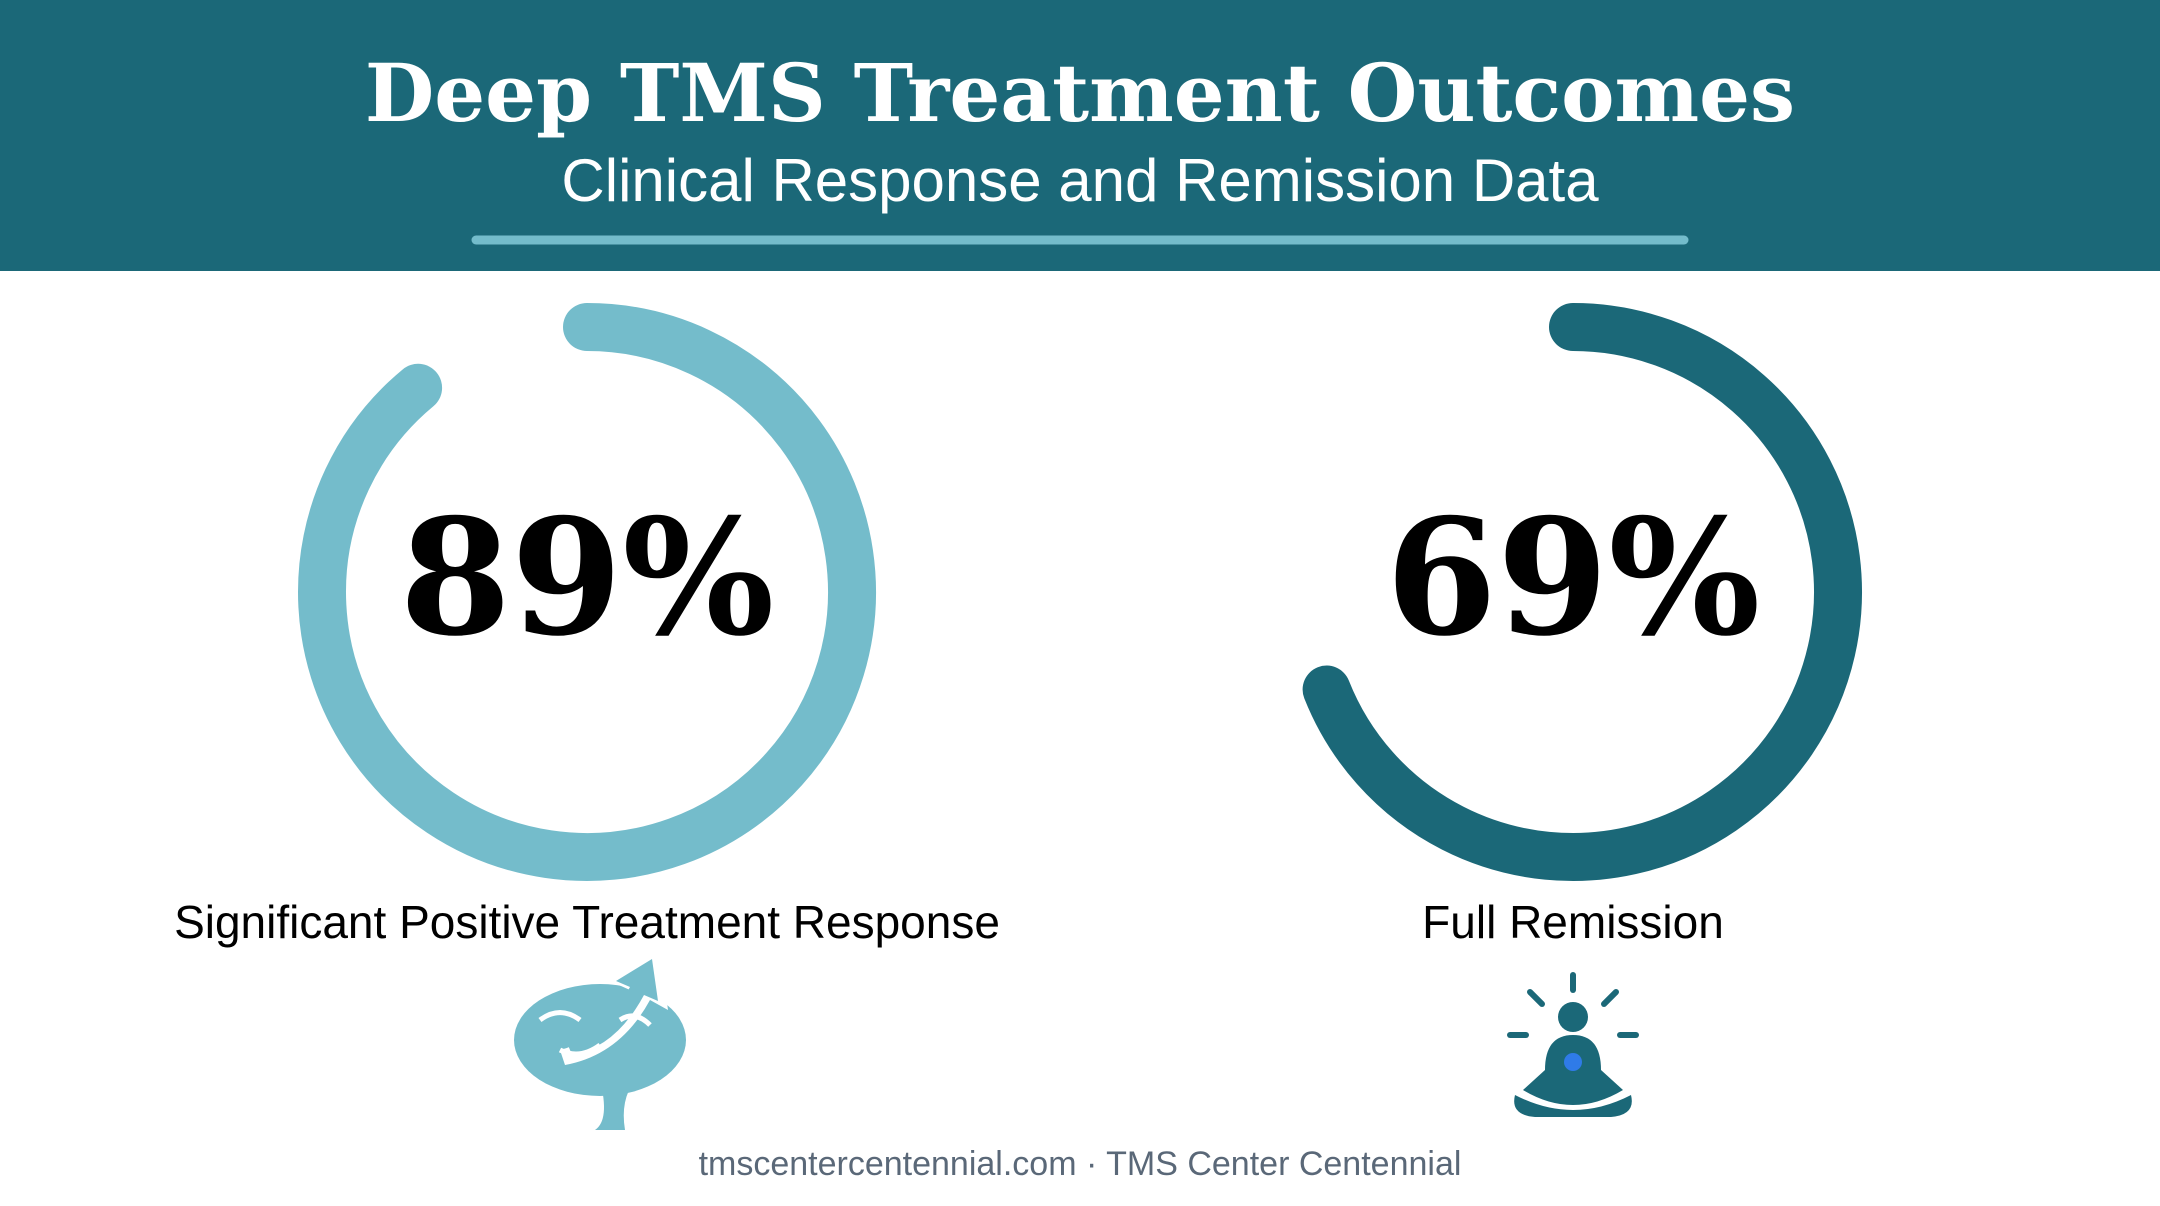 Image resolution: width=2160 pixels, height=1206 pixels. I want to click on brain-icon, so click(600, 1041).